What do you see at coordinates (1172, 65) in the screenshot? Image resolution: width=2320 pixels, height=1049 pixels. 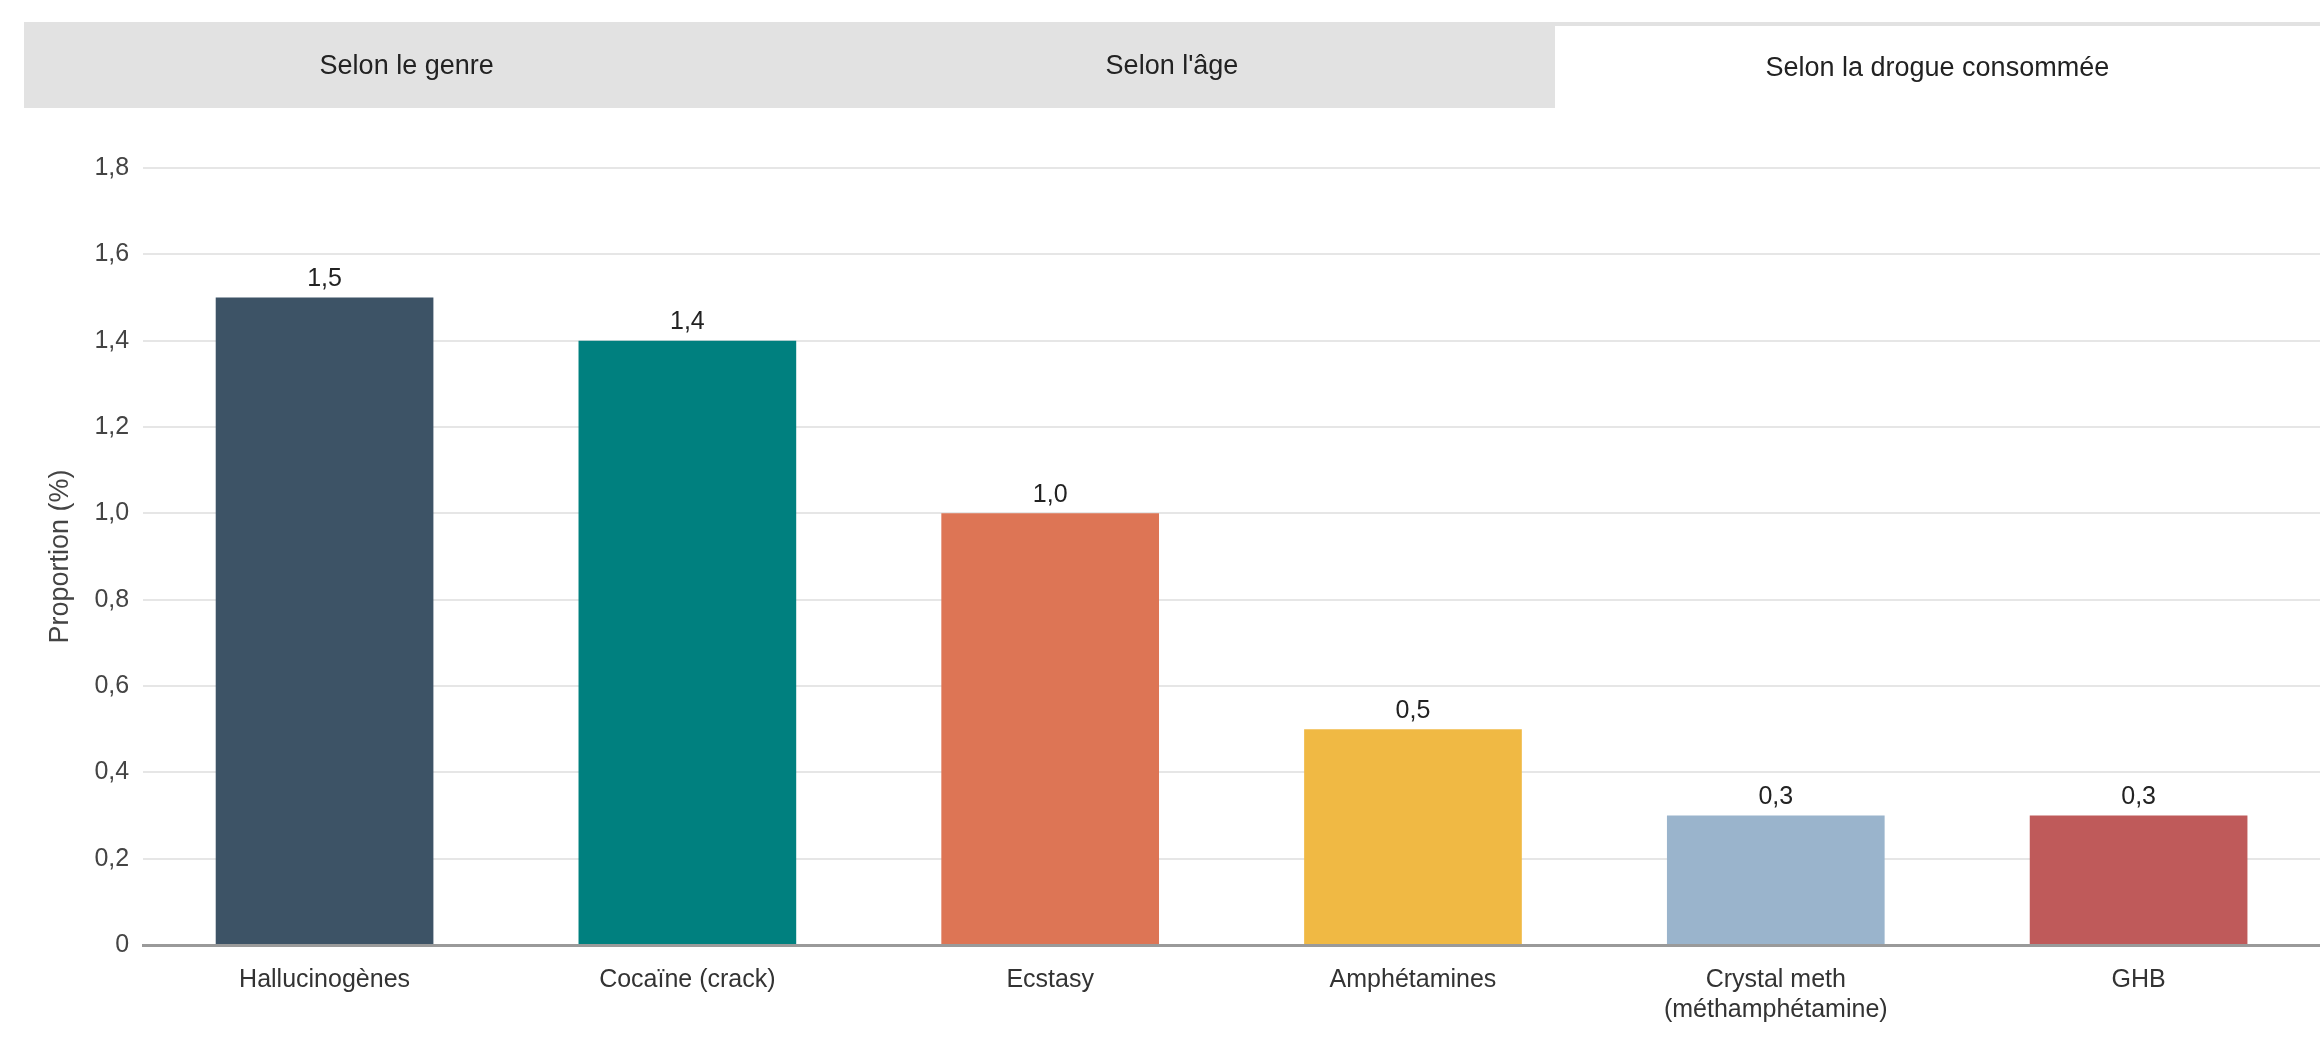 I see `text: Selon l'âge` at bounding box center [1172, 65].